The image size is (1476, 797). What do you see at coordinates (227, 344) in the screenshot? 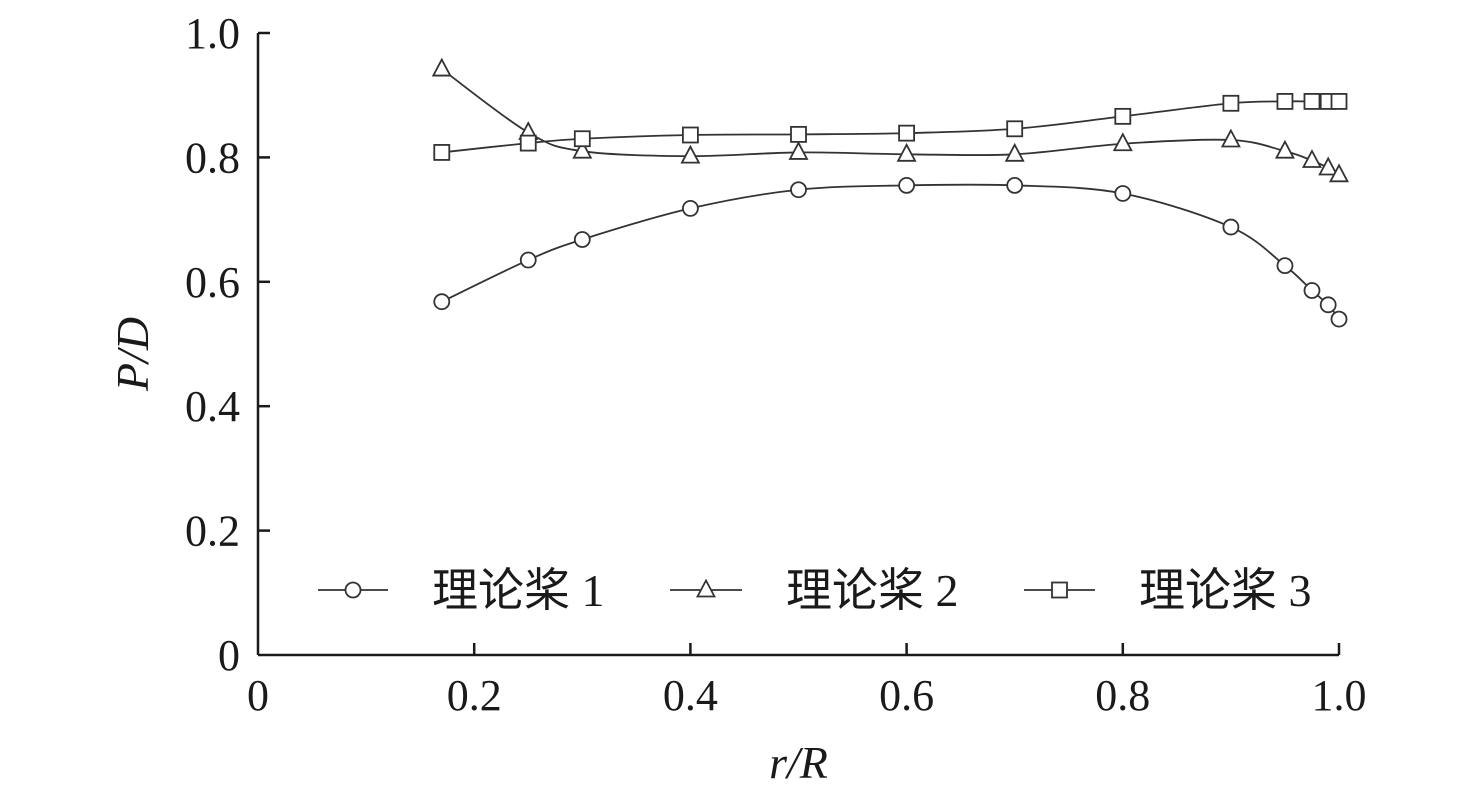
I see `y-ticks: 0 0.2 0.4 0.6 0.8 1.0` at bounding box center [227, 344].